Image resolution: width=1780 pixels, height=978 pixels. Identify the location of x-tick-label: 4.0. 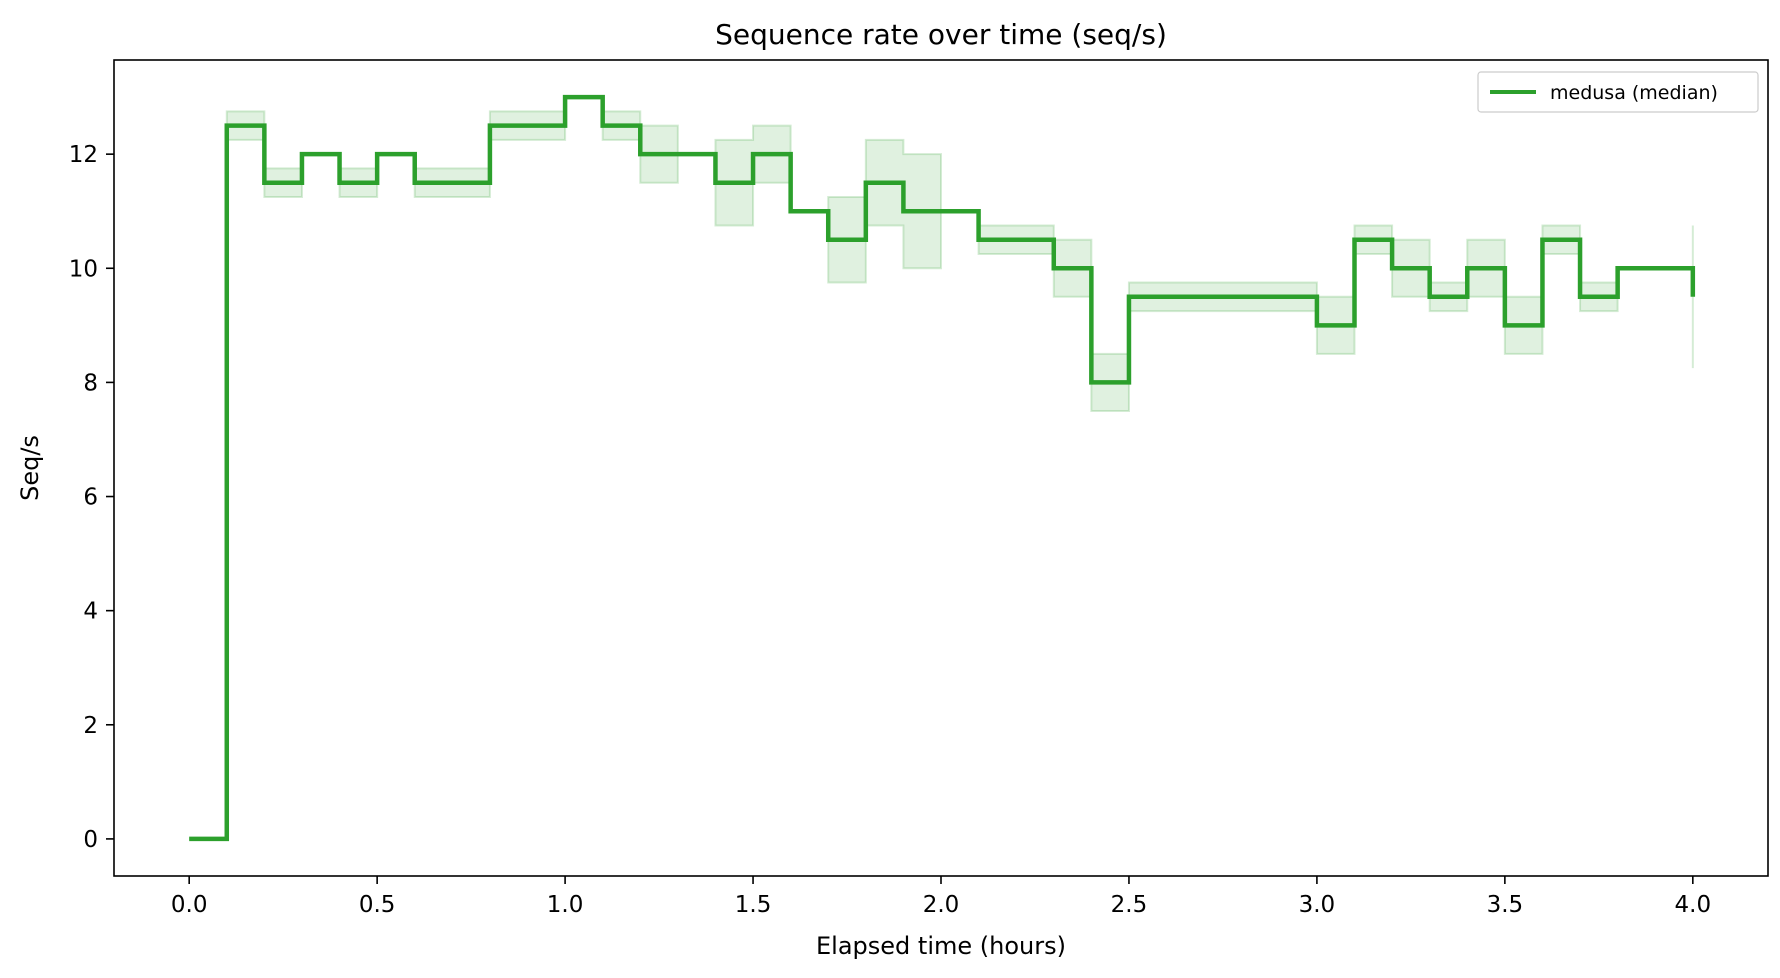
(1693, 905).